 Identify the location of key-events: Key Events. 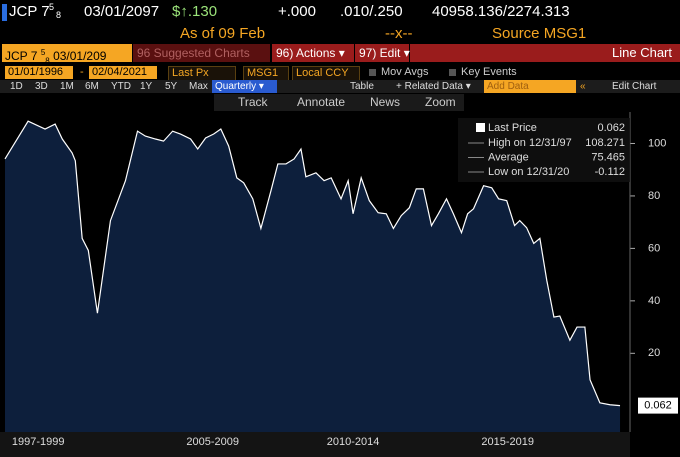
(489, 72).